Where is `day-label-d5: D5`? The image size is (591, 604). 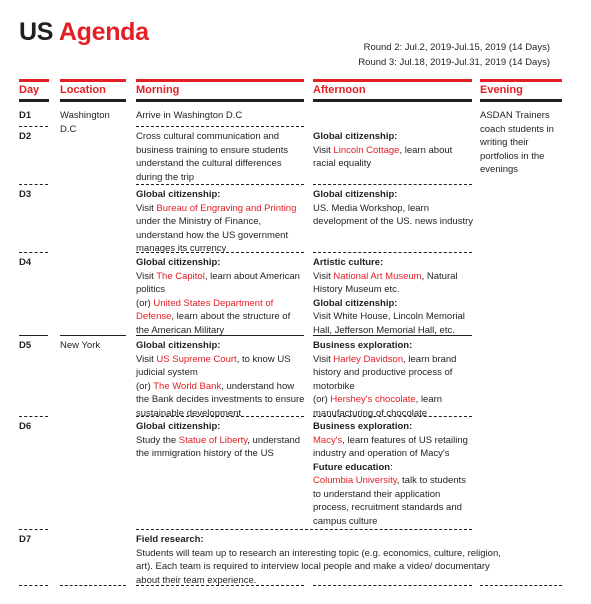
day-label-d5: D5 is located at coordinates (25, 345).